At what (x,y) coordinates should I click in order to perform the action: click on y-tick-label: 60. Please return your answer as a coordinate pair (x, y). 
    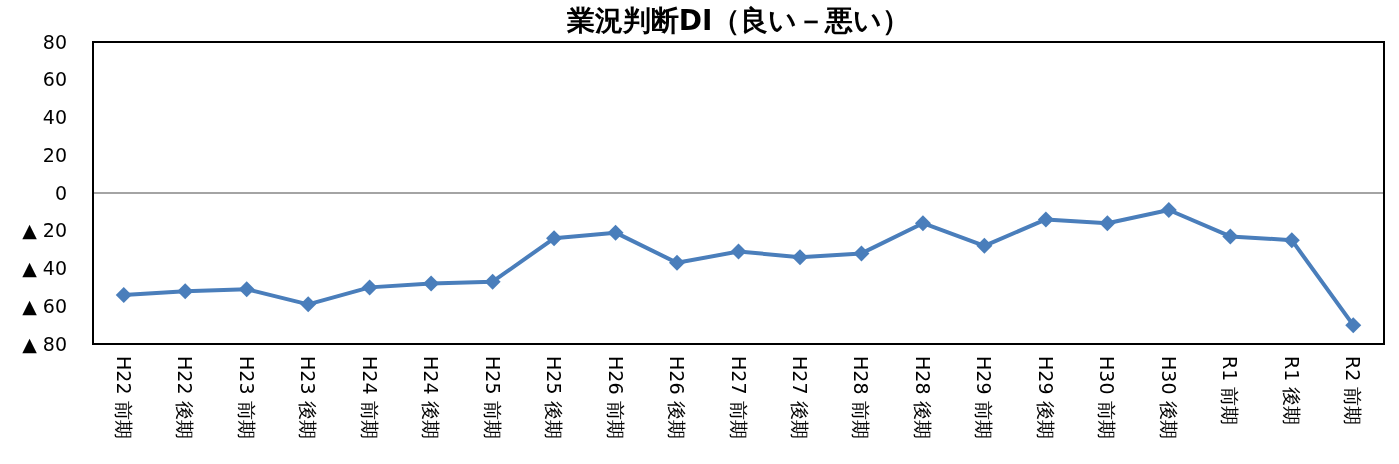
    Looking at the image, I should click on (54, 79).